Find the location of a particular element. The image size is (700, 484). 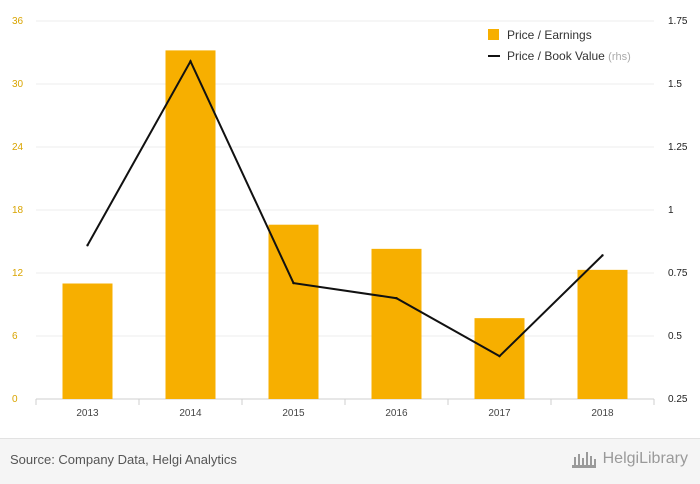

right-tick-label: 1 is located at coordinates (671, 210).